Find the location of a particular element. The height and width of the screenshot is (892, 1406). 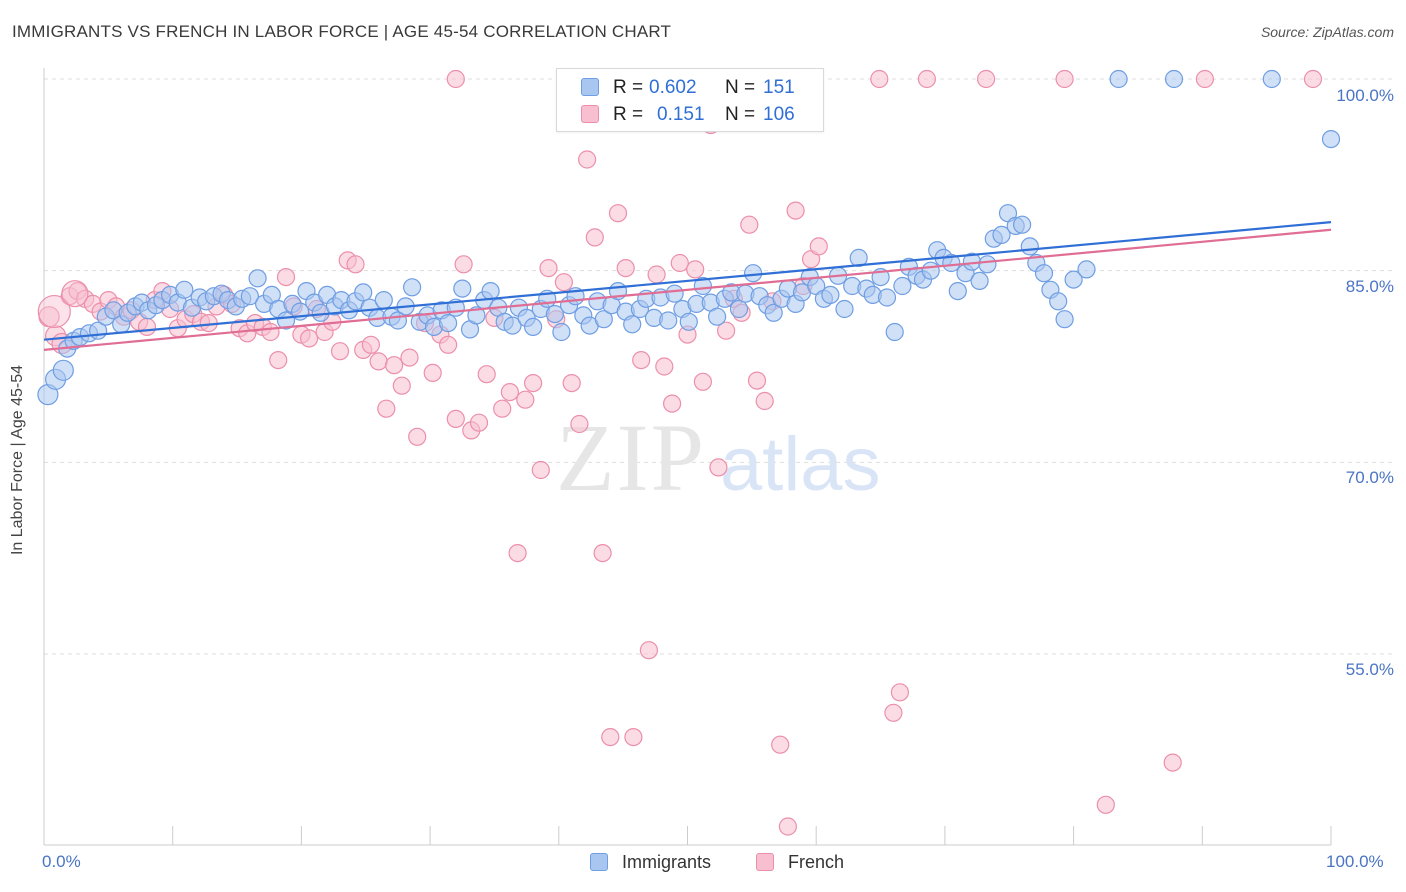

legend-row-french: R = 0.151 N = 106 is located at coordinates (690, 114).